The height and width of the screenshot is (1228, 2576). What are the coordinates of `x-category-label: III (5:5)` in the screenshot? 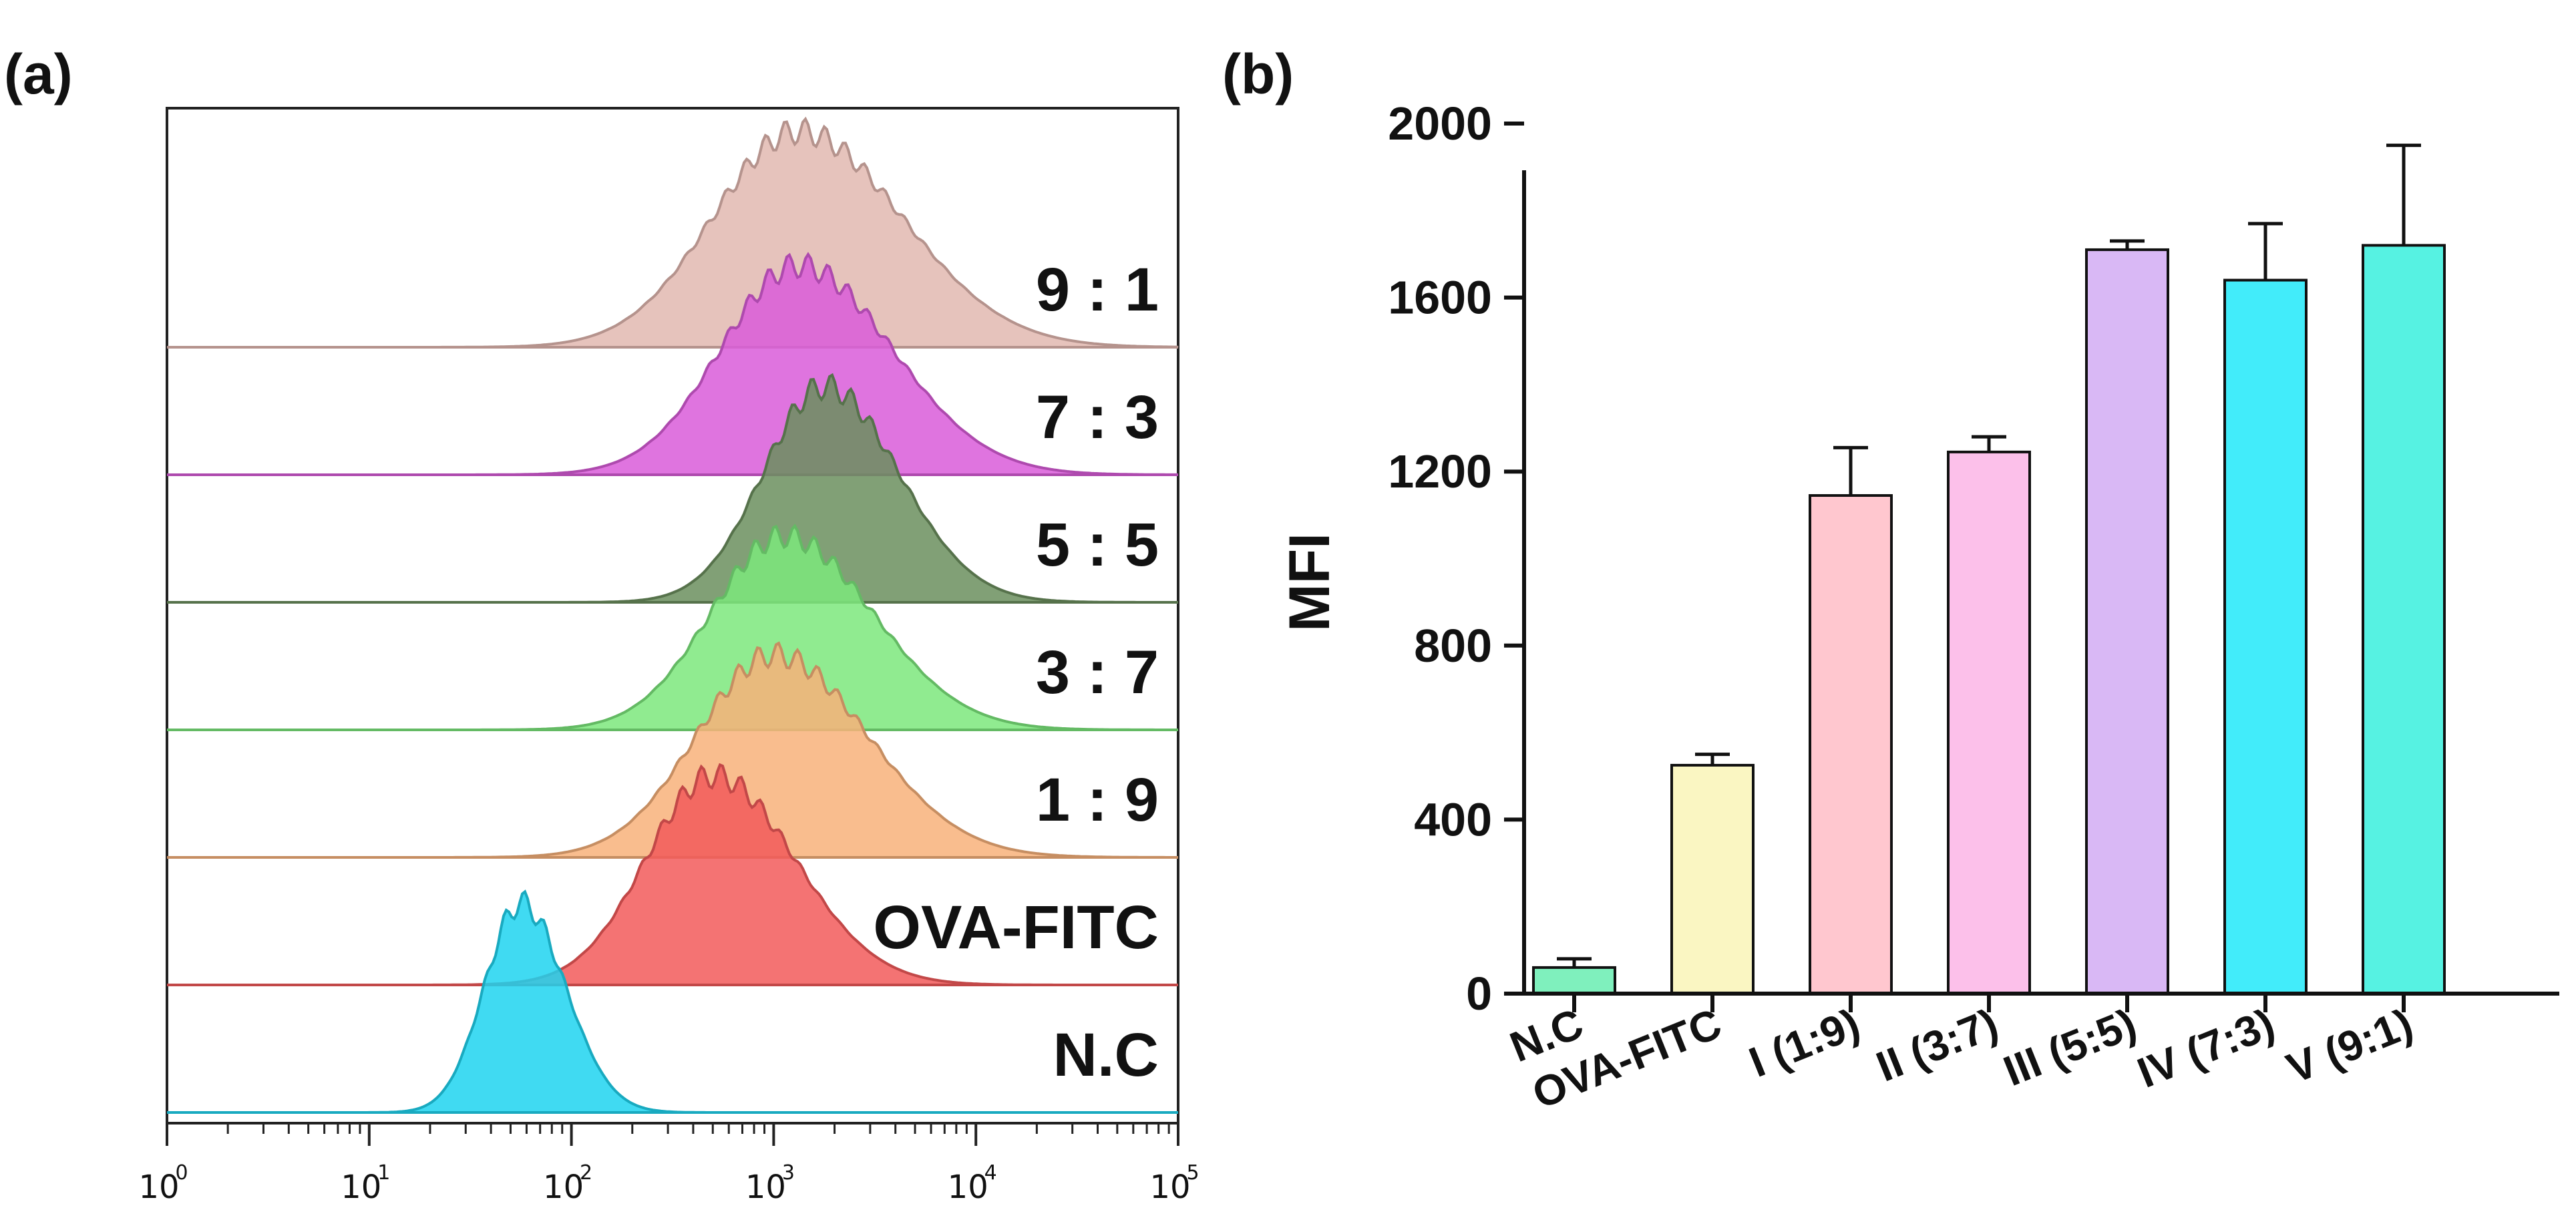 It's located at (2070, 1047).